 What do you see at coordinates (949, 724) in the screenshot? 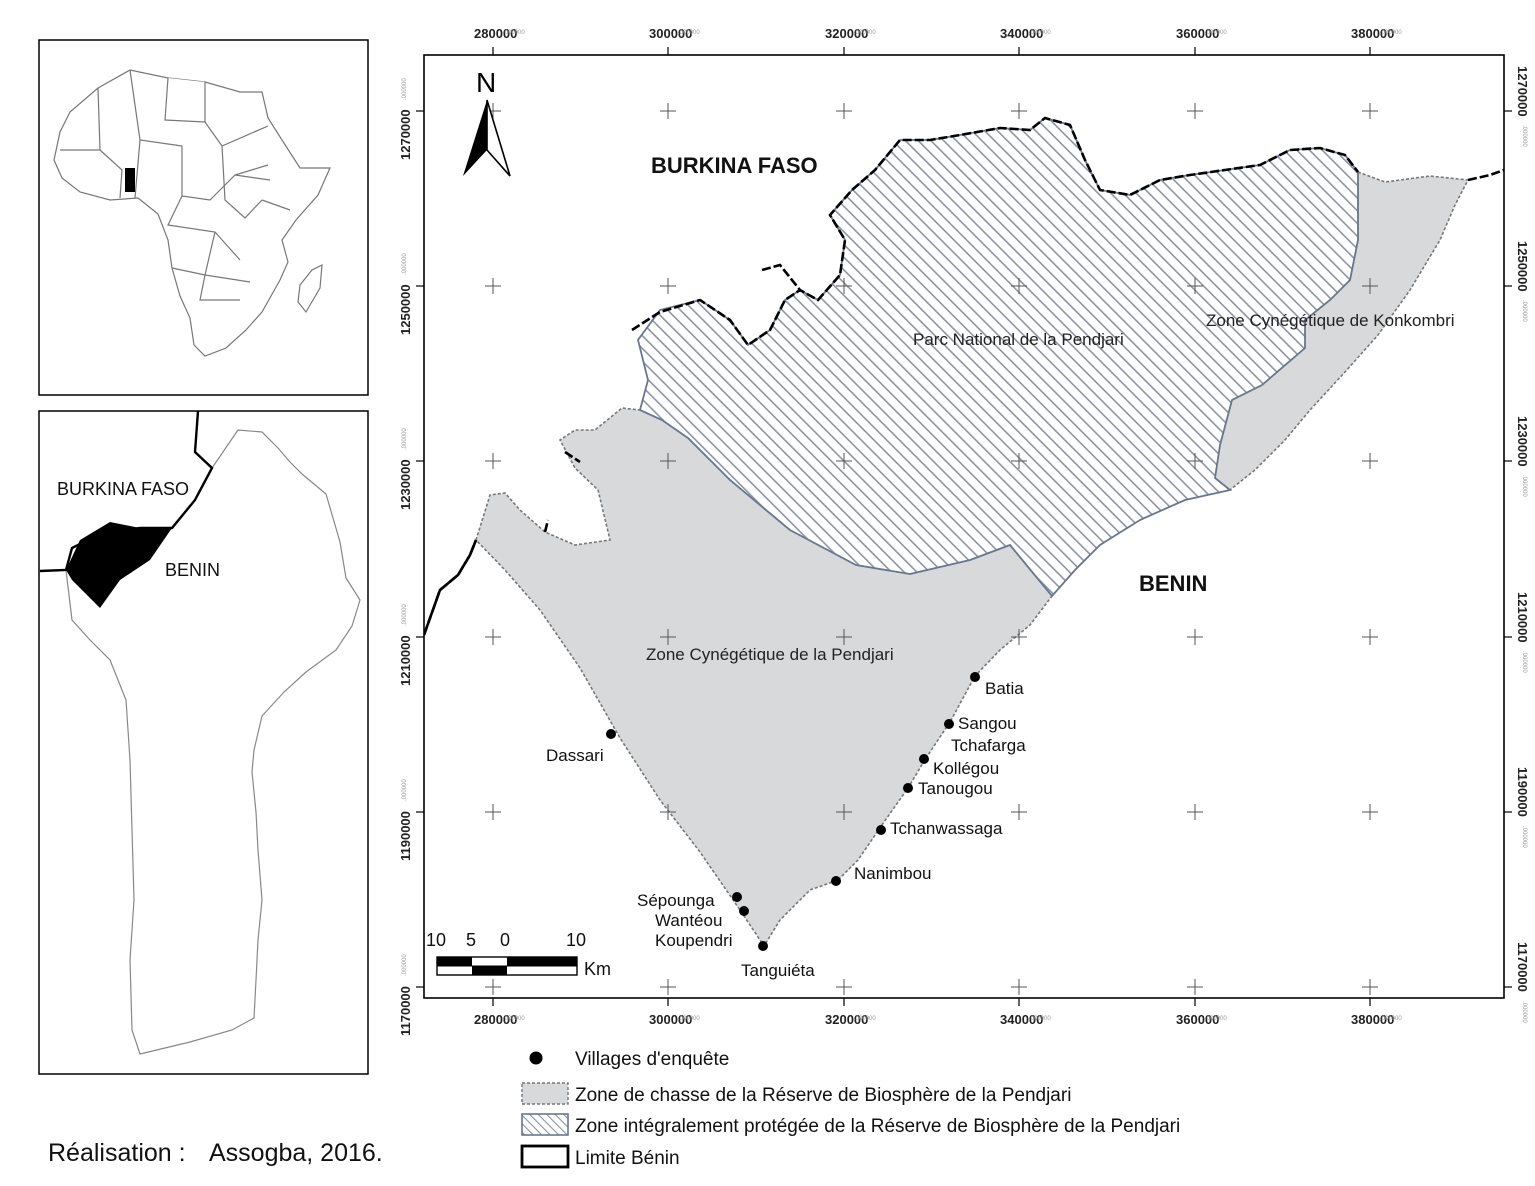
I see `village-dot-sangou` at bounding box center [949, 724].